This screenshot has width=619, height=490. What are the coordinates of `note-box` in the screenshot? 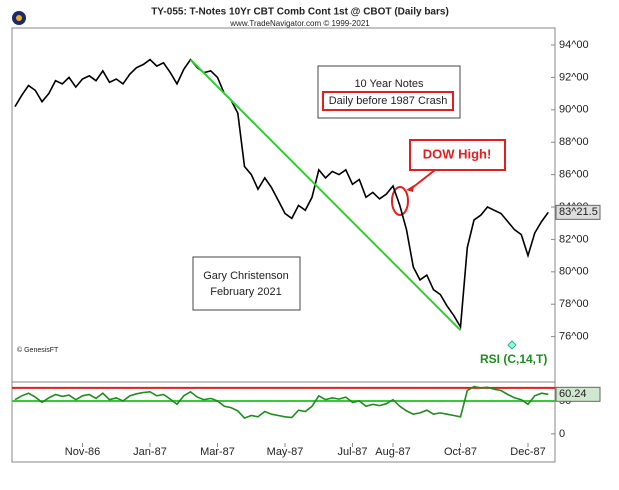 It's located at (246, 283).